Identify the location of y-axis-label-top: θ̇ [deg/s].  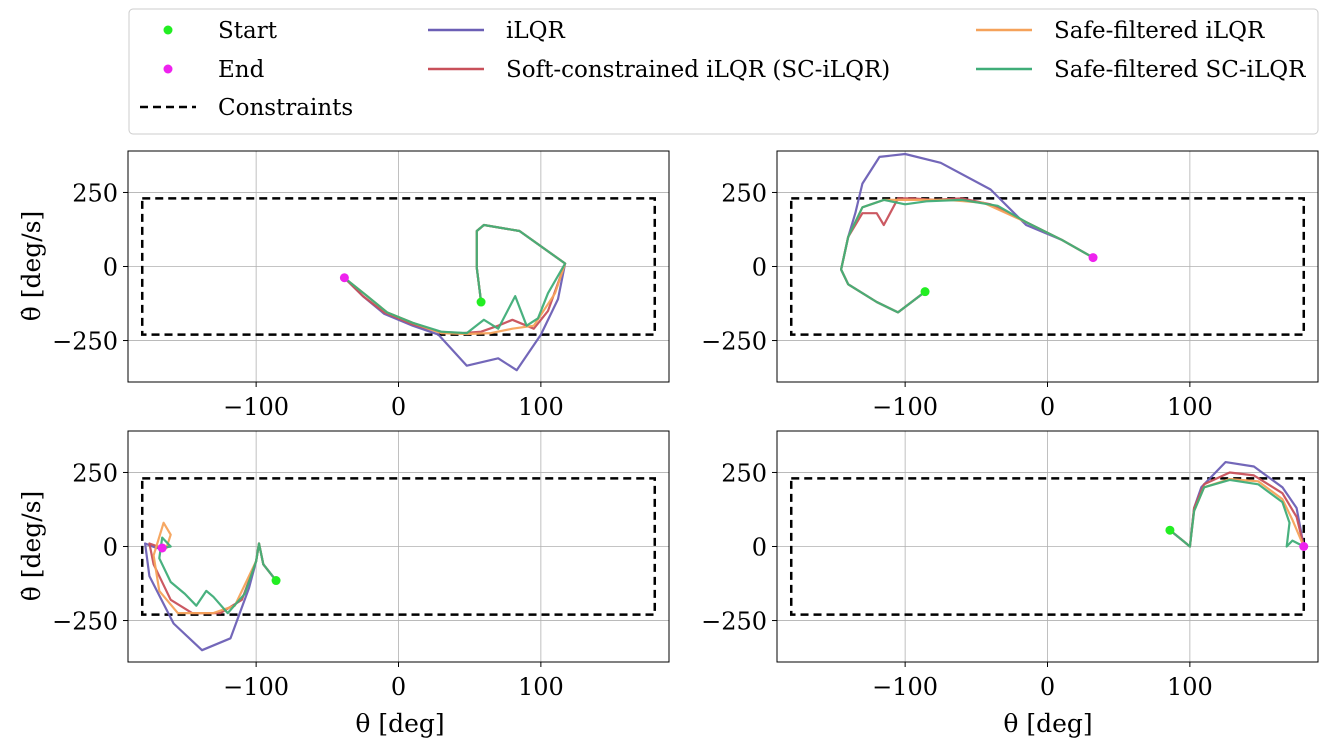
(31, 266).